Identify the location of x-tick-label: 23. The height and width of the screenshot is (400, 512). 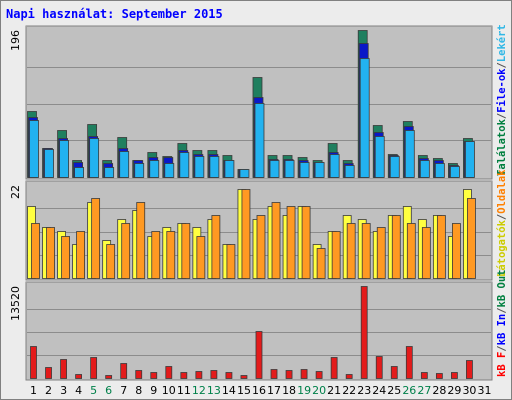
(364, 390).